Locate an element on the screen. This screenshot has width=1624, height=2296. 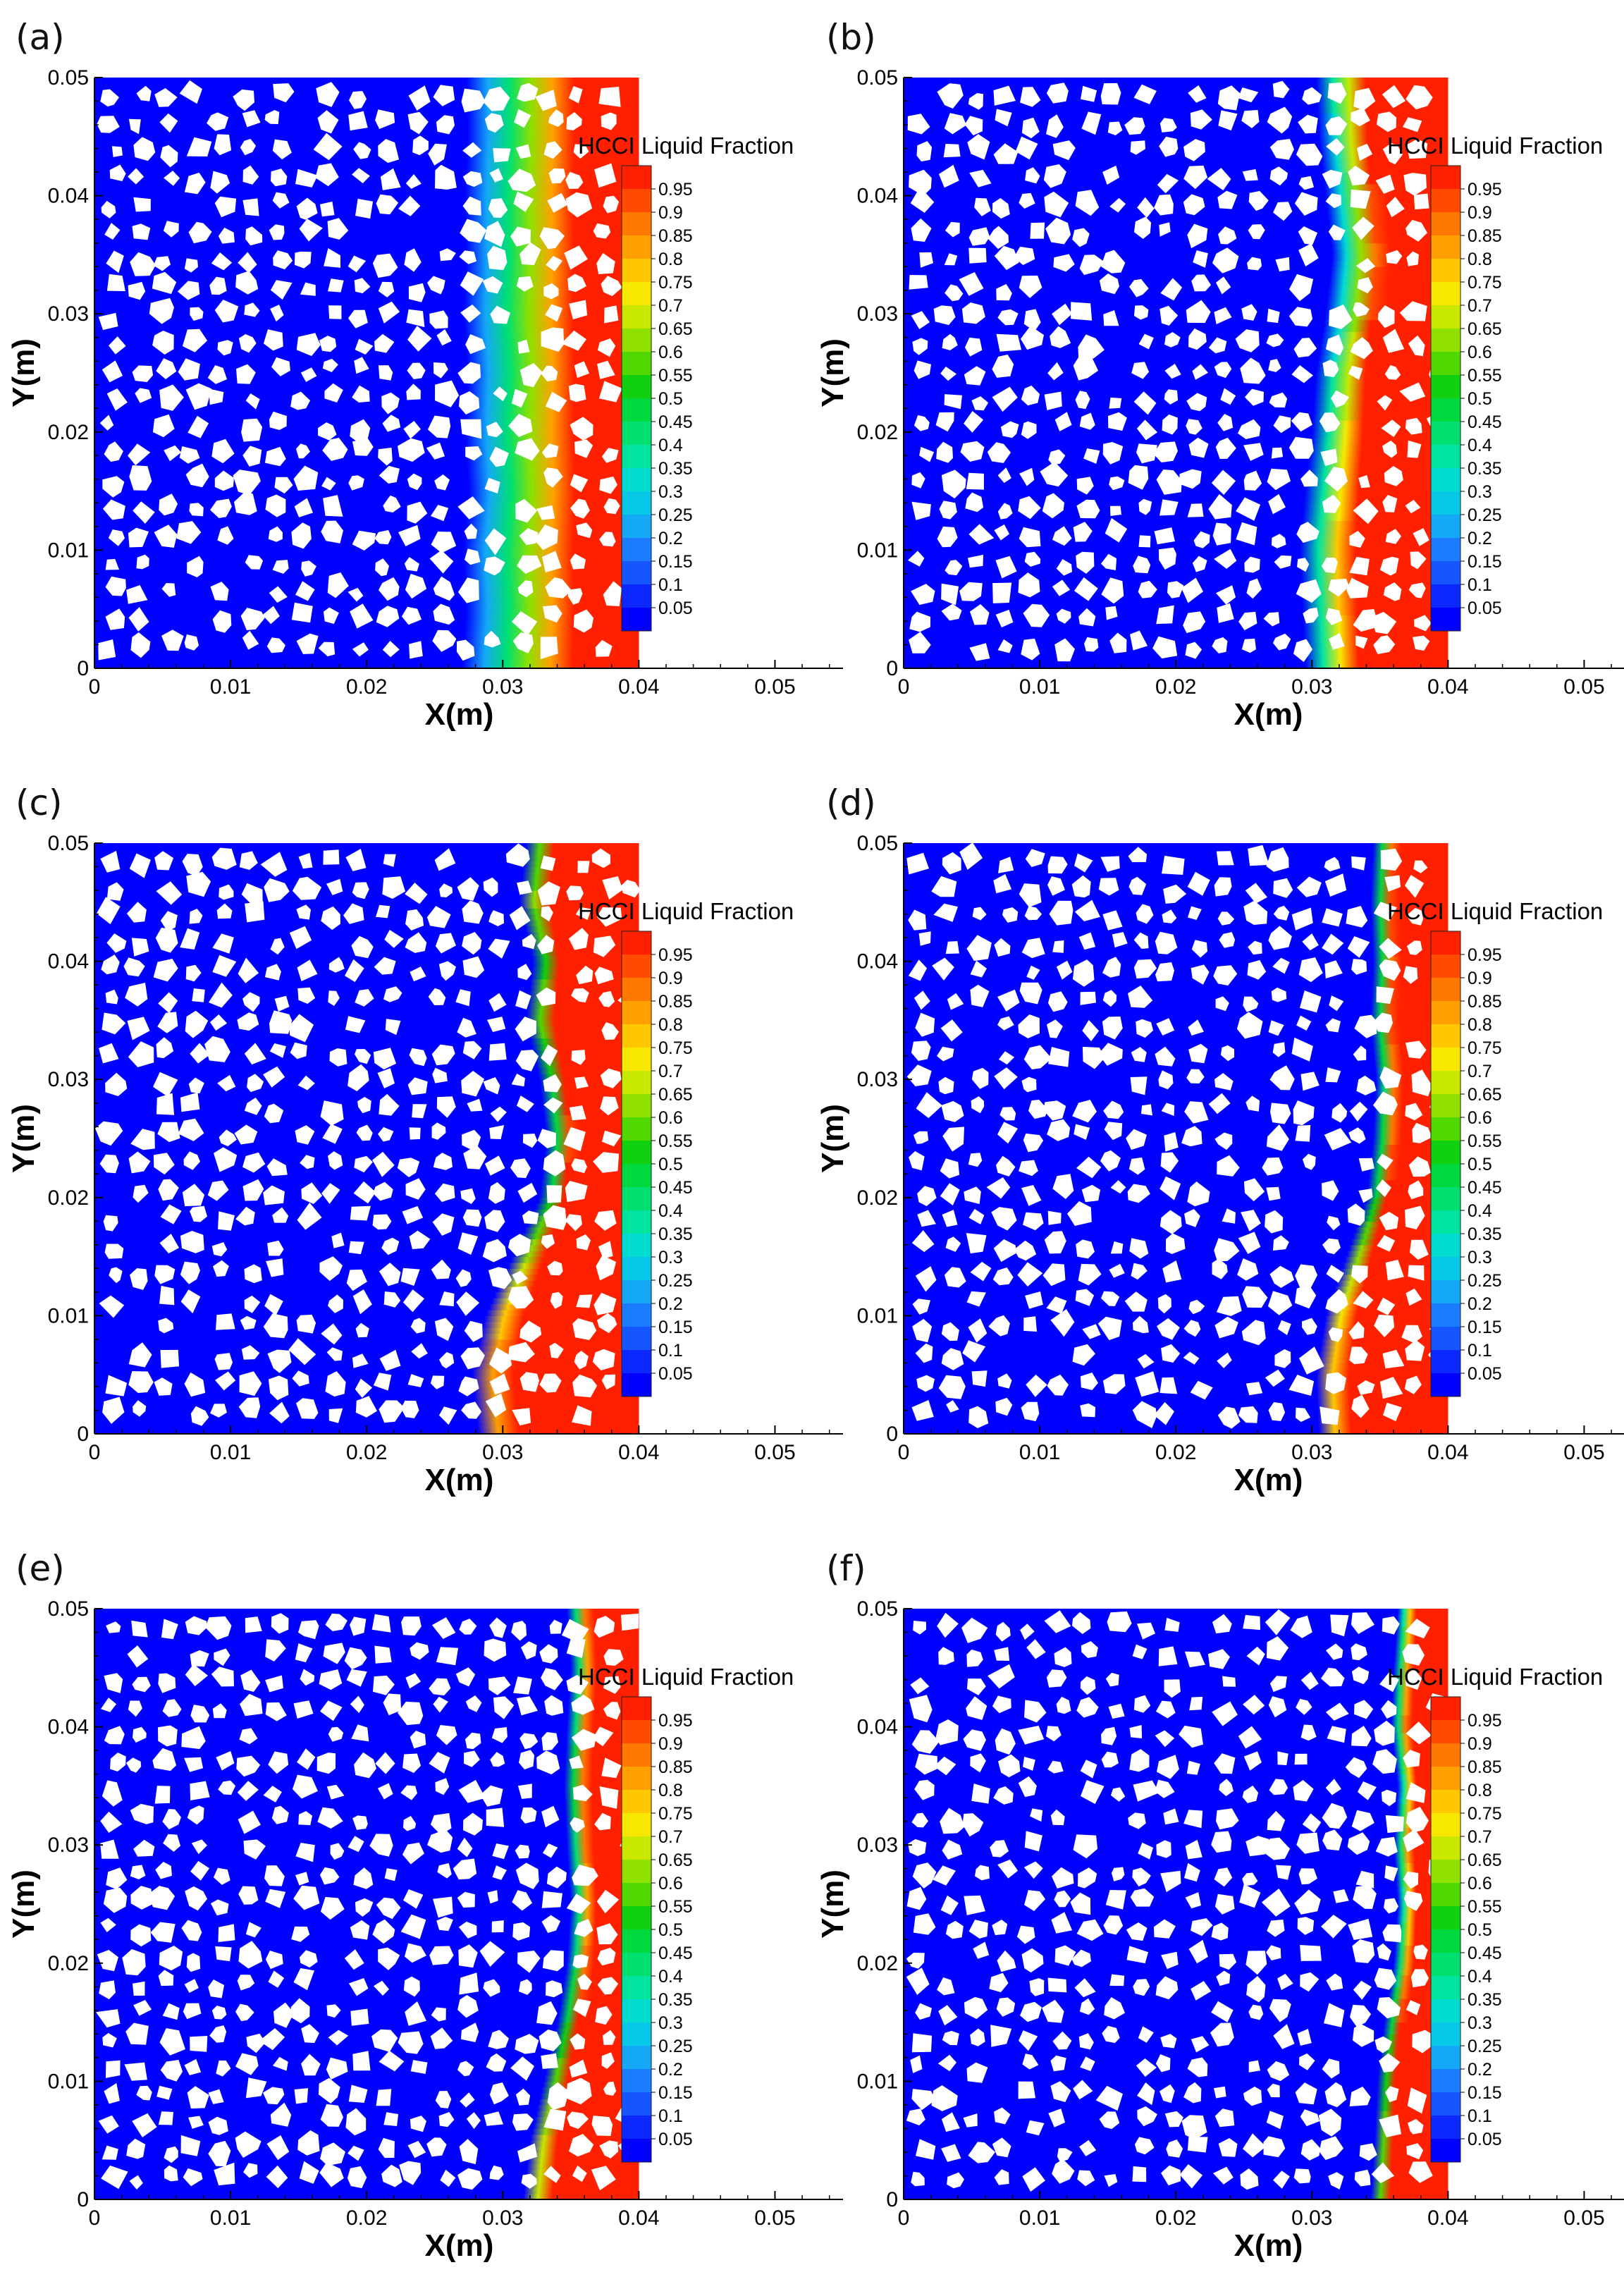
x-tick-label: 0.01 is located at coordinates (1039, 2218).